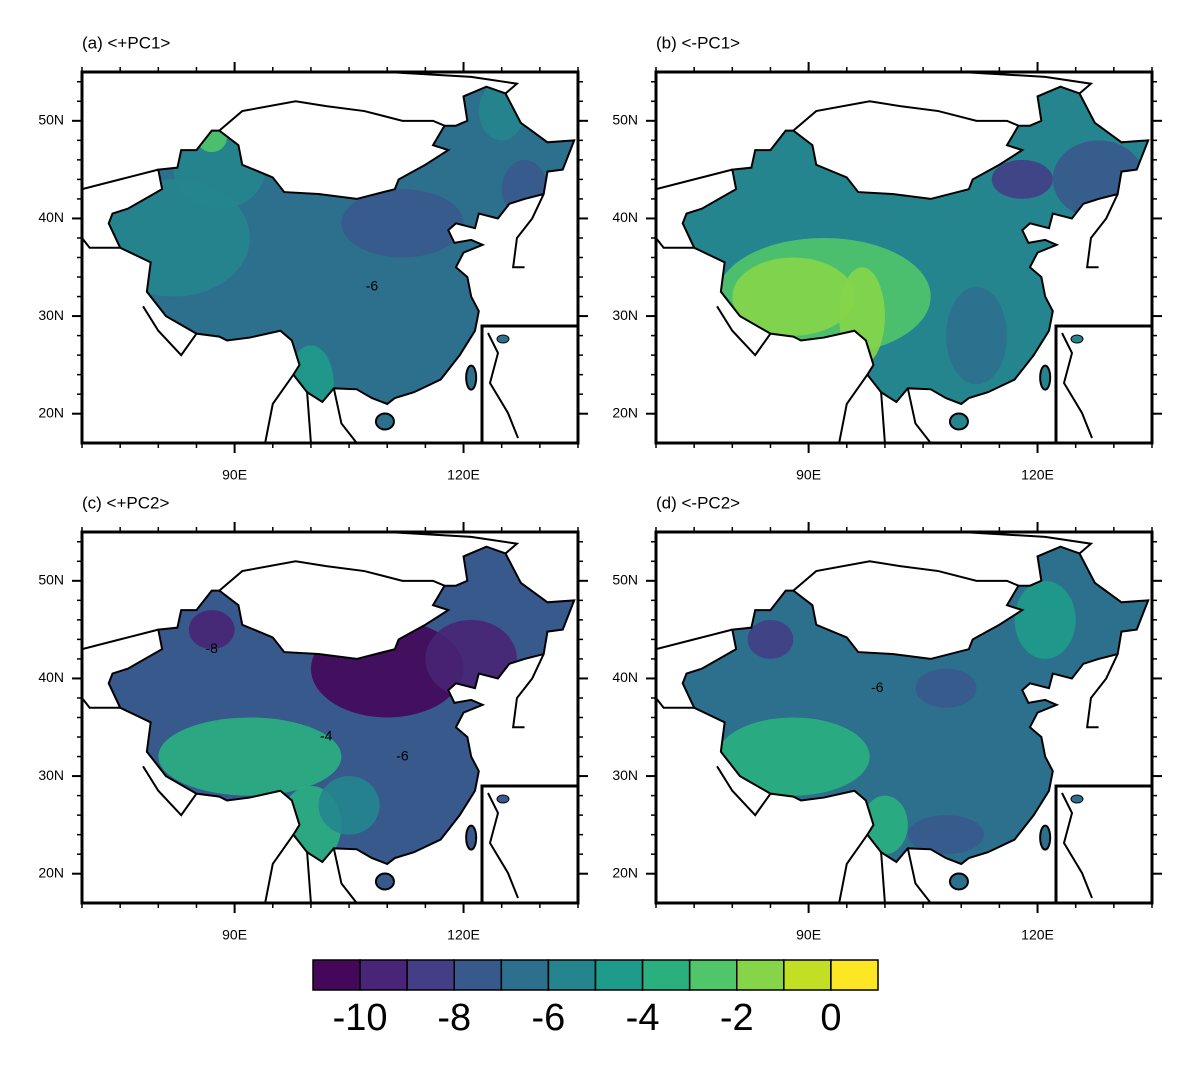  What do you see at coordinates (737, 1018) in the screenshot?
I see `colorbar-label: -2` at bounding box center [737, 1018].